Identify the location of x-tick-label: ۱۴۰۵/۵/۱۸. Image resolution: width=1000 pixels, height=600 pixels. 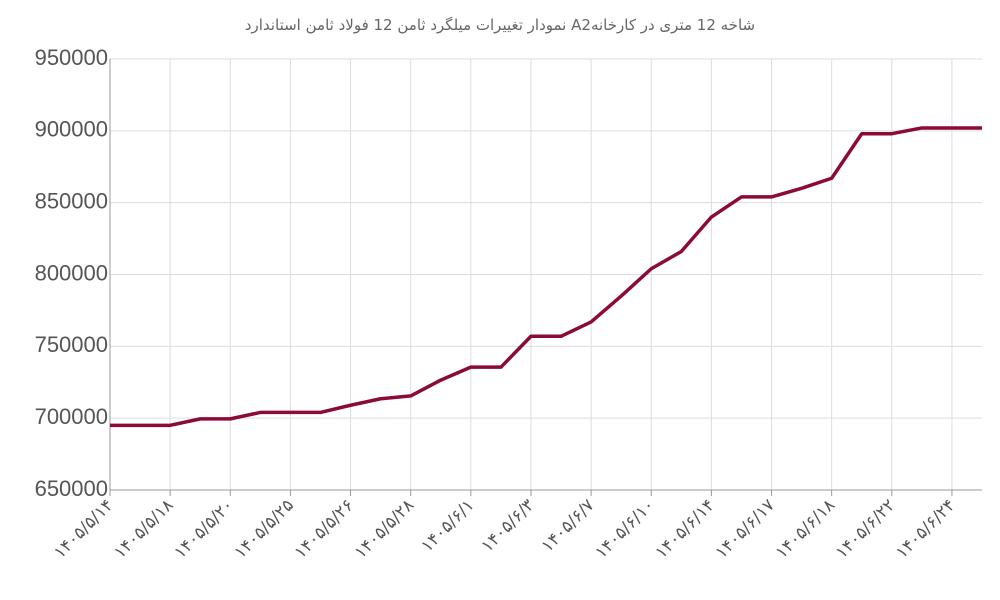
(143, 528).